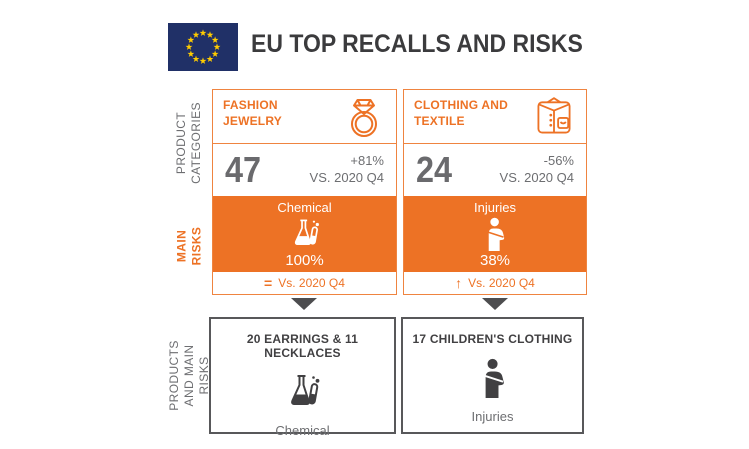  What do you see at coordinates (304, 117) in the screenshot?
I see `category-header: FASHION JEWELRY` at bounding box center [304, 117].